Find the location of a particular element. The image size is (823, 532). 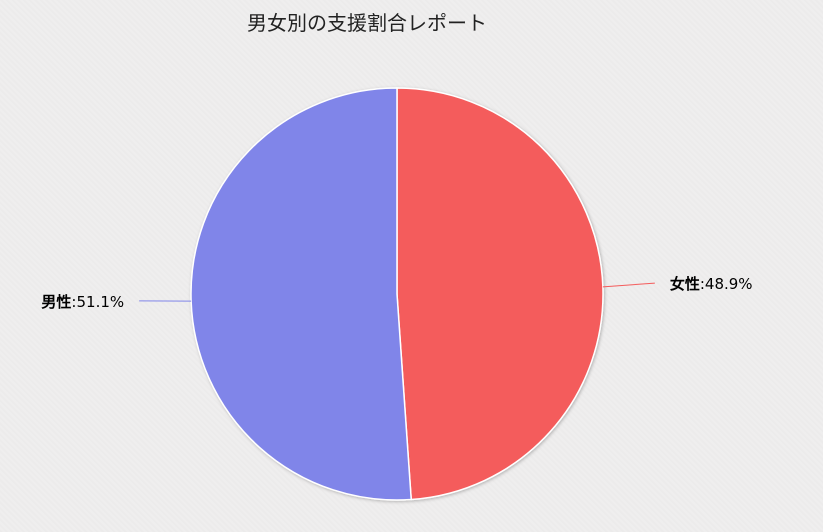

data-label-category: 女性 is located at coordinates (685, 284).